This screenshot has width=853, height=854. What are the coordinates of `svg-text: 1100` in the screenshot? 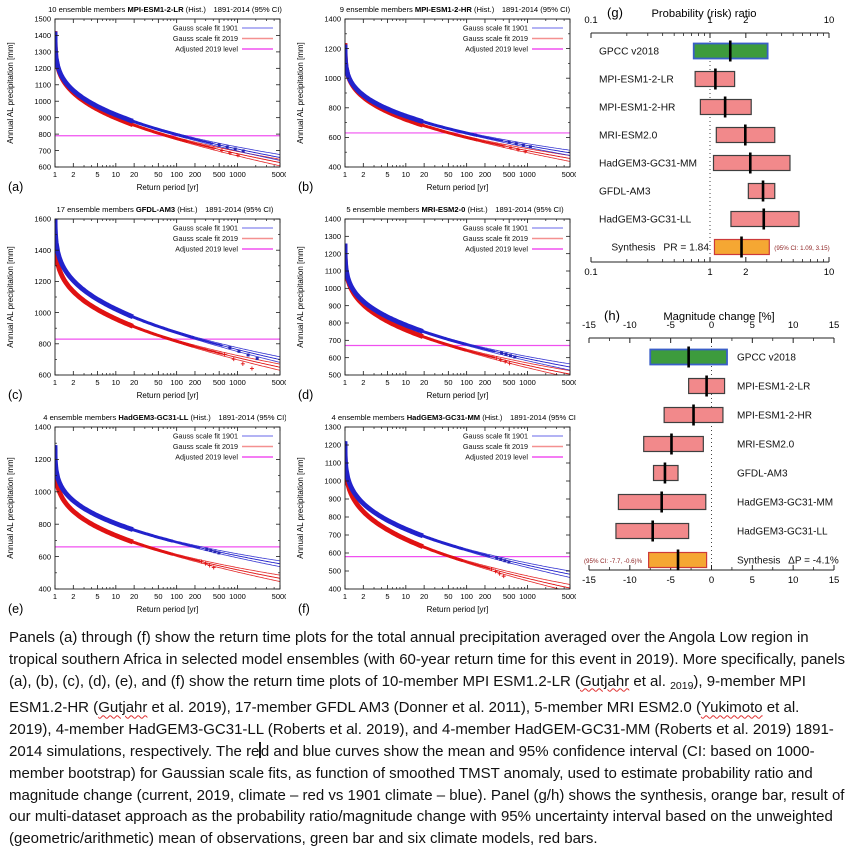 It's located at (333, 463).